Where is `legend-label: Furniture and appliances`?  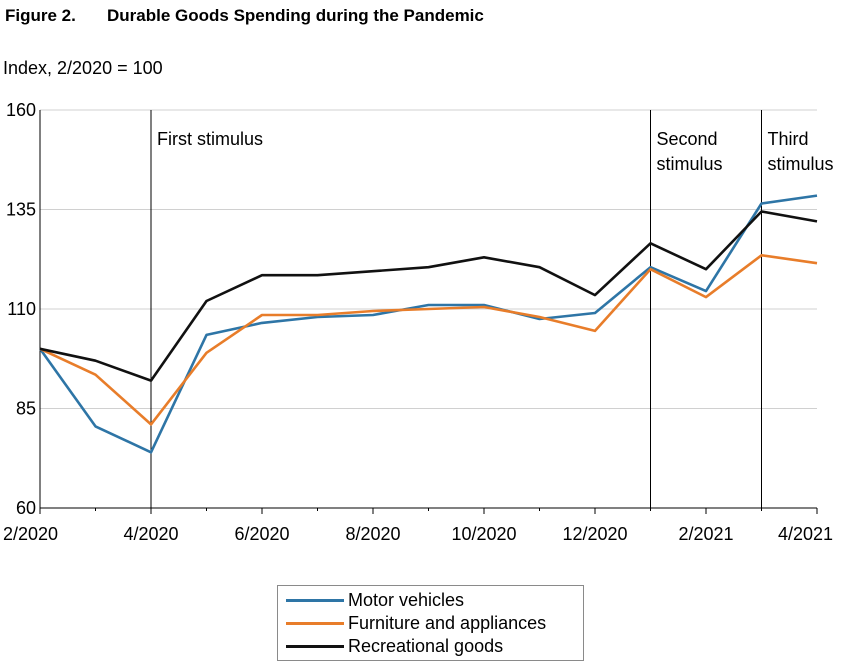
legend-label: Furniture and appliances is located at coordinates (447, 623).